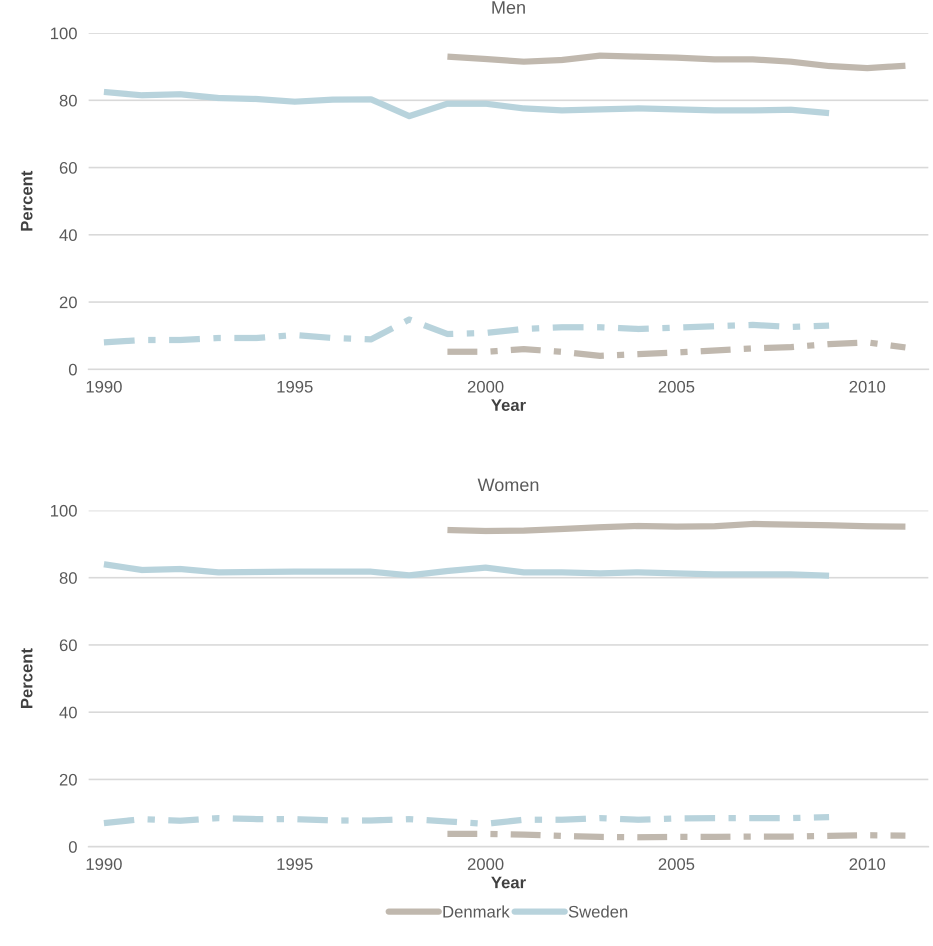 This screenshot has height=946, width=933. I want to click on legend-label: Sweden, so click(598, 911).